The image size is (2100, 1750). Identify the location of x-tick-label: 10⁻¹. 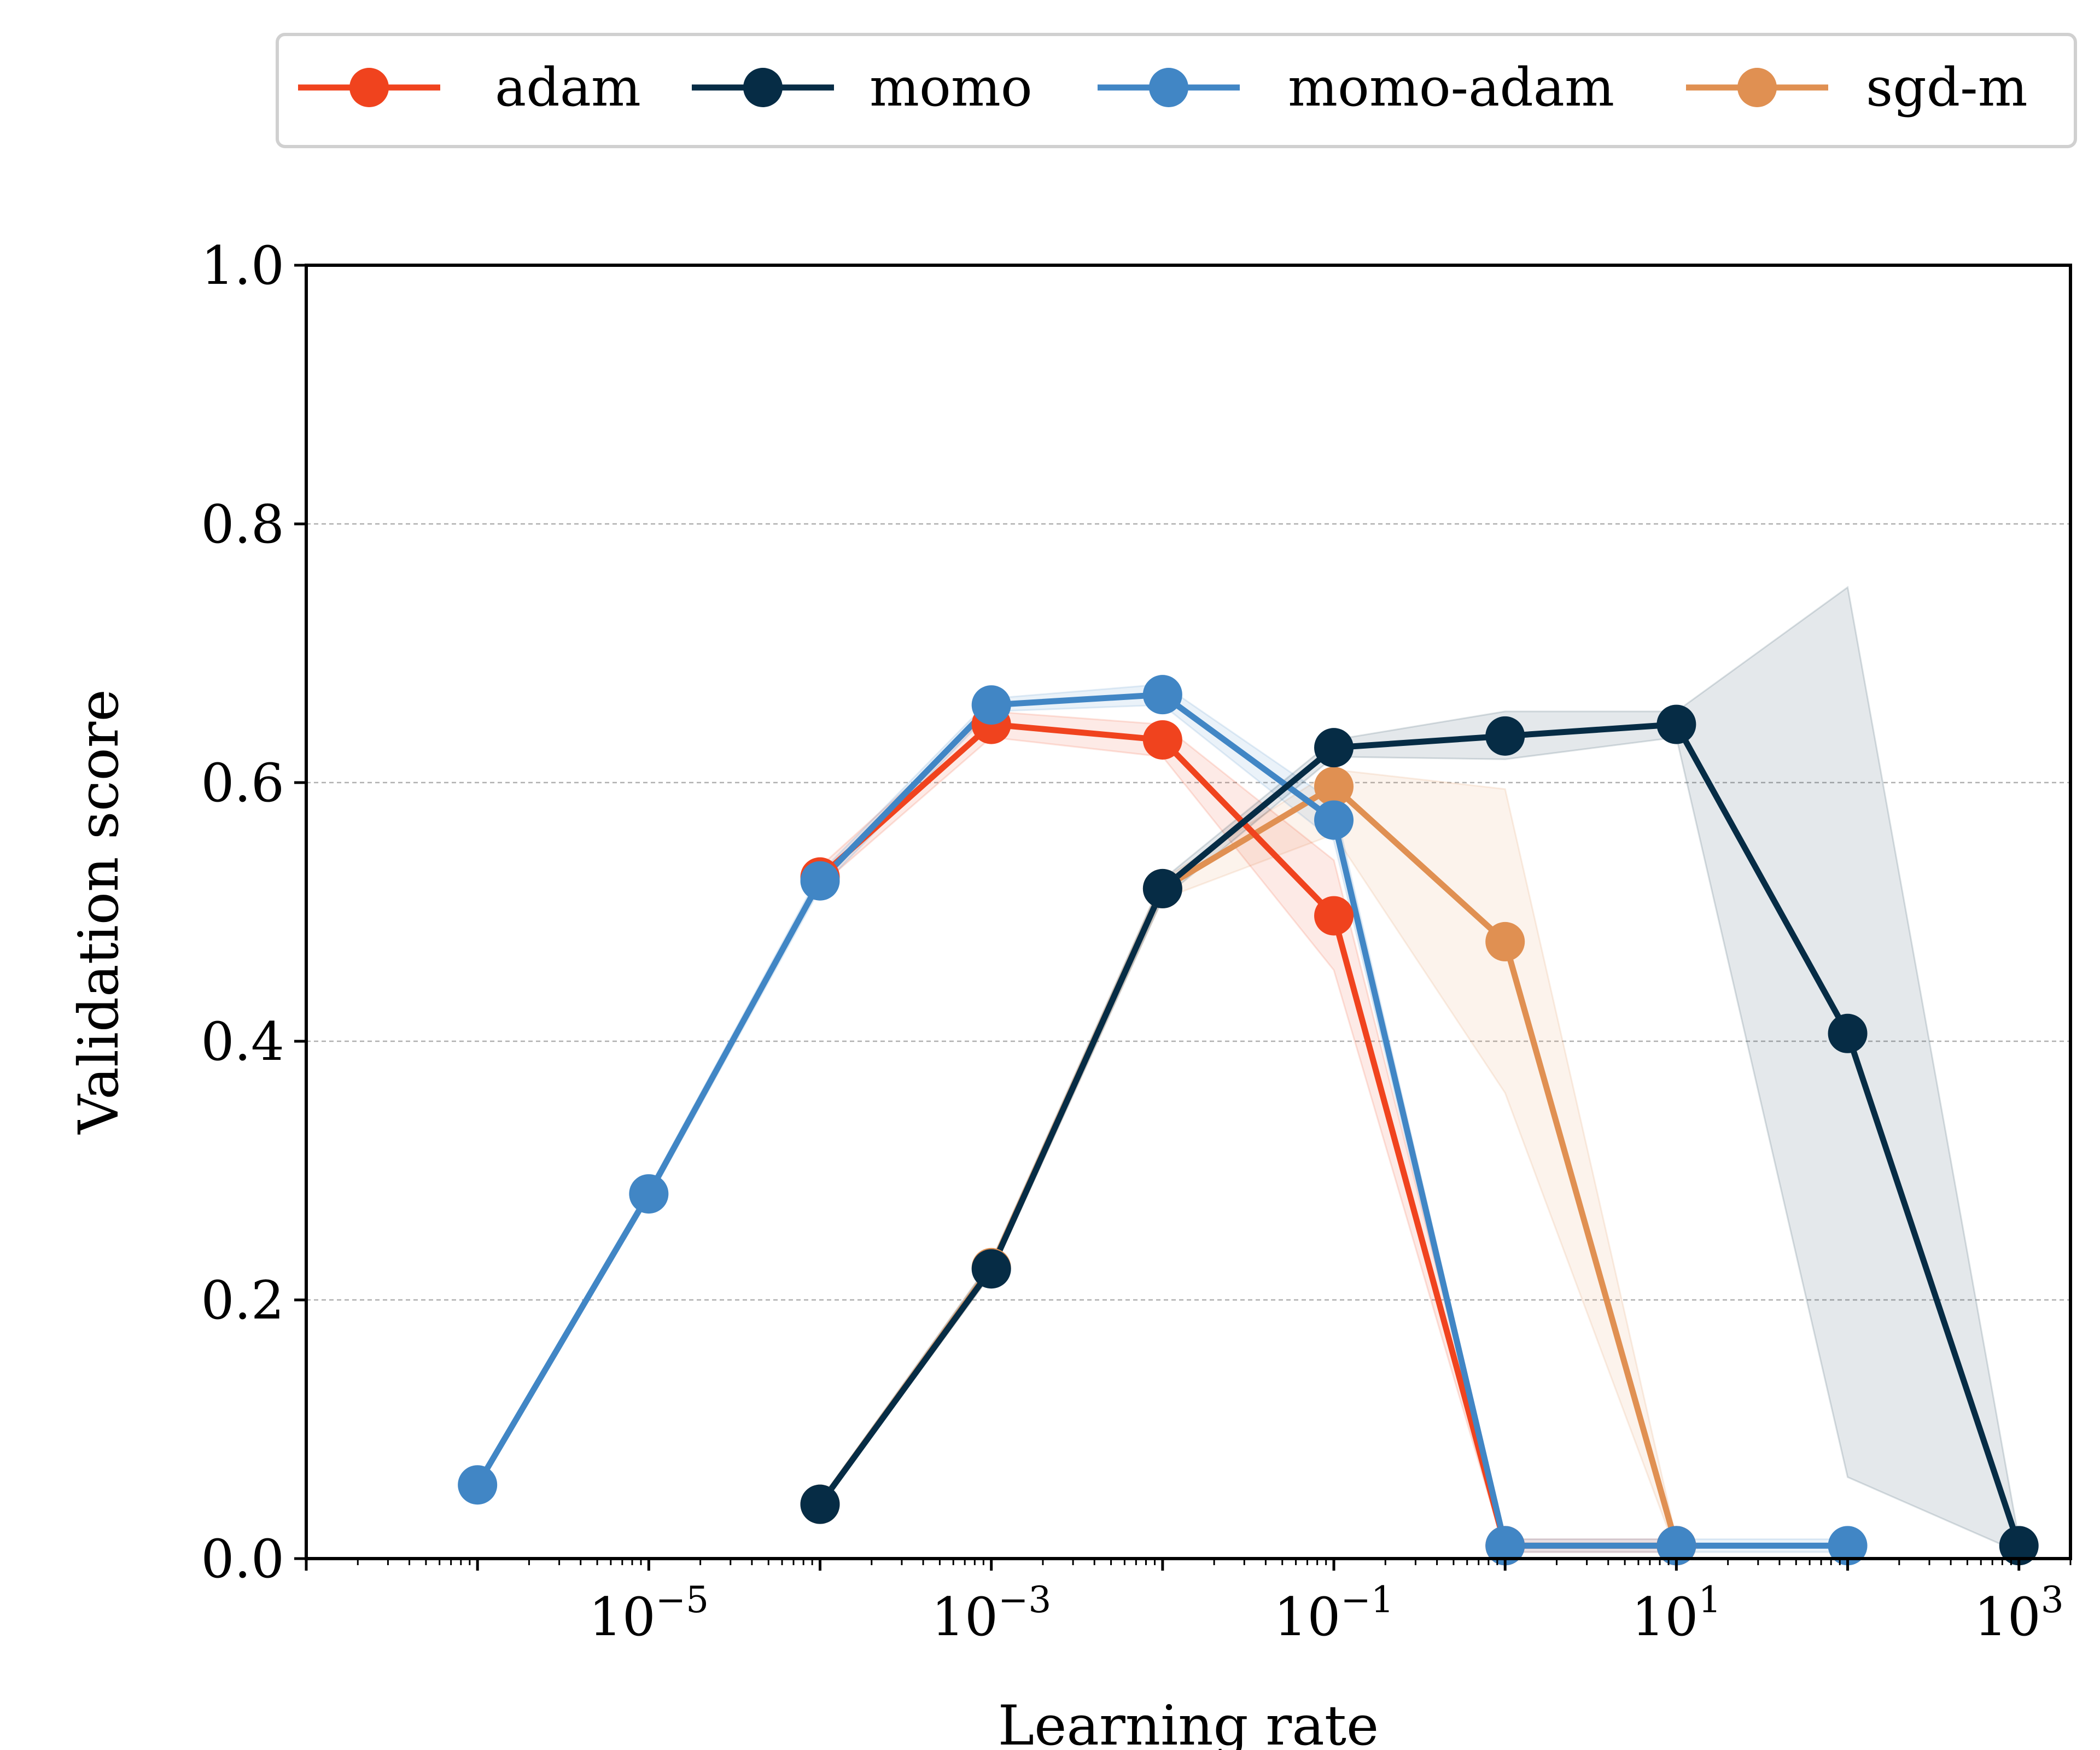
(1333, 1613).